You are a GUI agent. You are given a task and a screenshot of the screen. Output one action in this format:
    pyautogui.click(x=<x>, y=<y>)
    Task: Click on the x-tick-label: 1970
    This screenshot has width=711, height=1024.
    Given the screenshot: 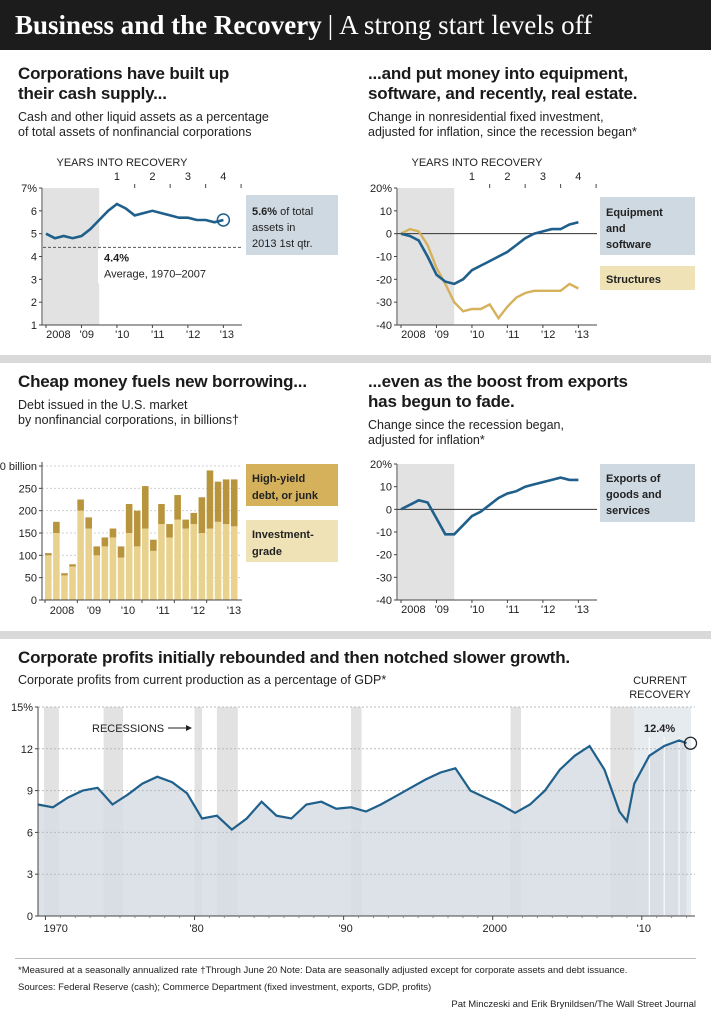 What is the action you would take?
    pyautogui.click(x=55, y=929)
    